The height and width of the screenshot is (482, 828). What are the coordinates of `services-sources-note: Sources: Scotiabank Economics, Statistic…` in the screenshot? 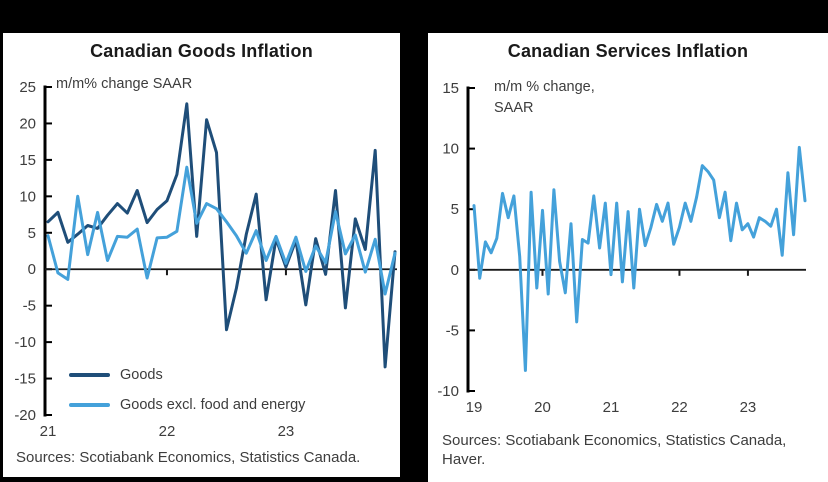 It's located at (614, 450).